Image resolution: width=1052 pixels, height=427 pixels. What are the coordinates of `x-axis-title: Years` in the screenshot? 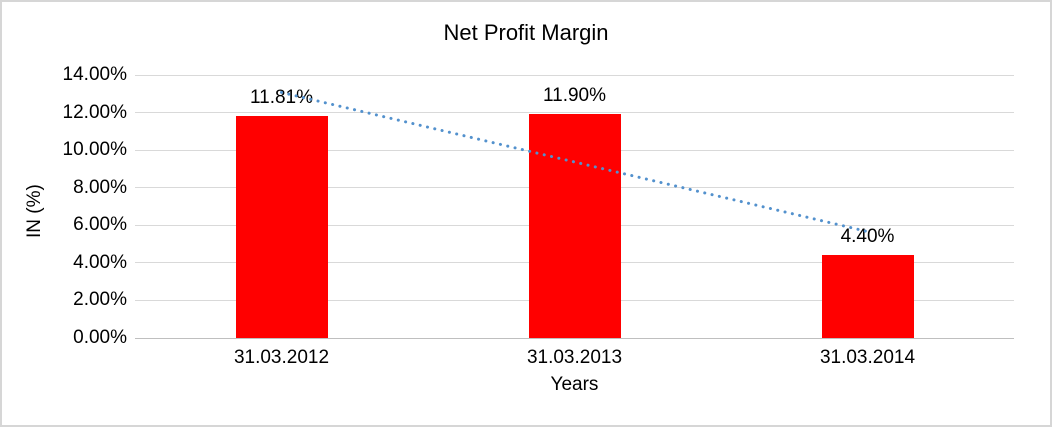 It's located at (574, 384).